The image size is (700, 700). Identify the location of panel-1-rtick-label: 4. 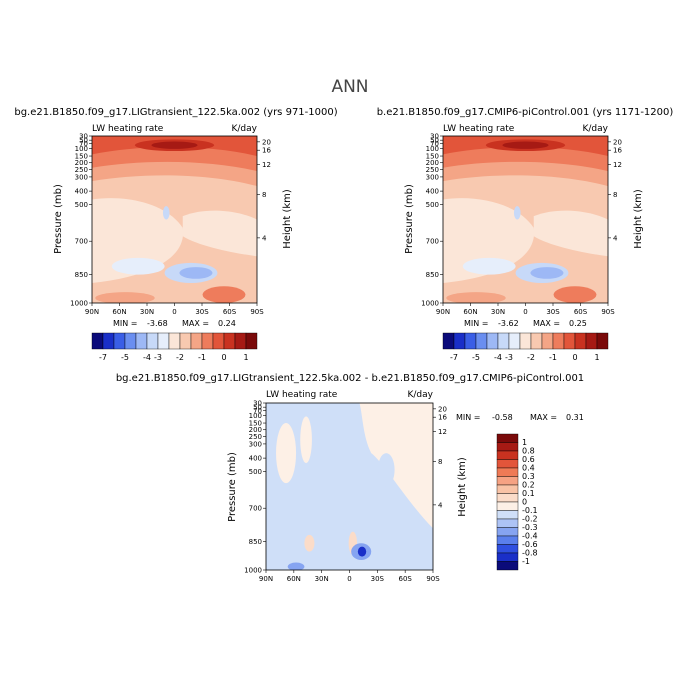
(264, 238).